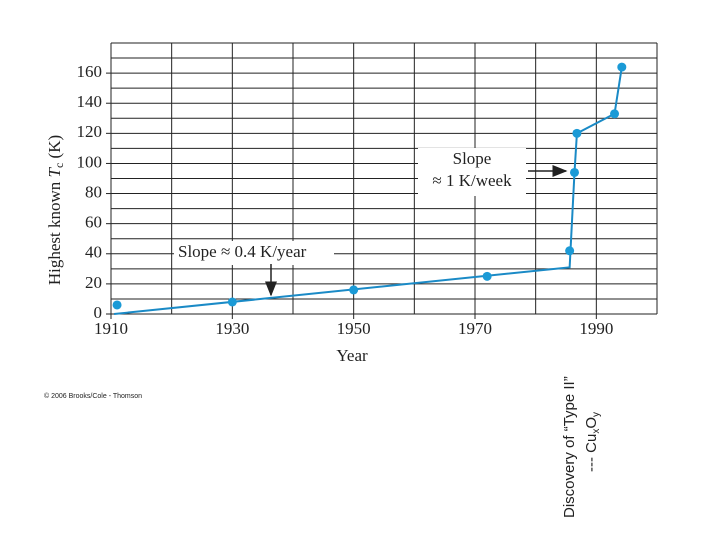 The width and height of the screenshot is (720, 540). Describe the element at coordinates (98, 312) in the screenshot. I see `y-tick-label: 0` at that location.